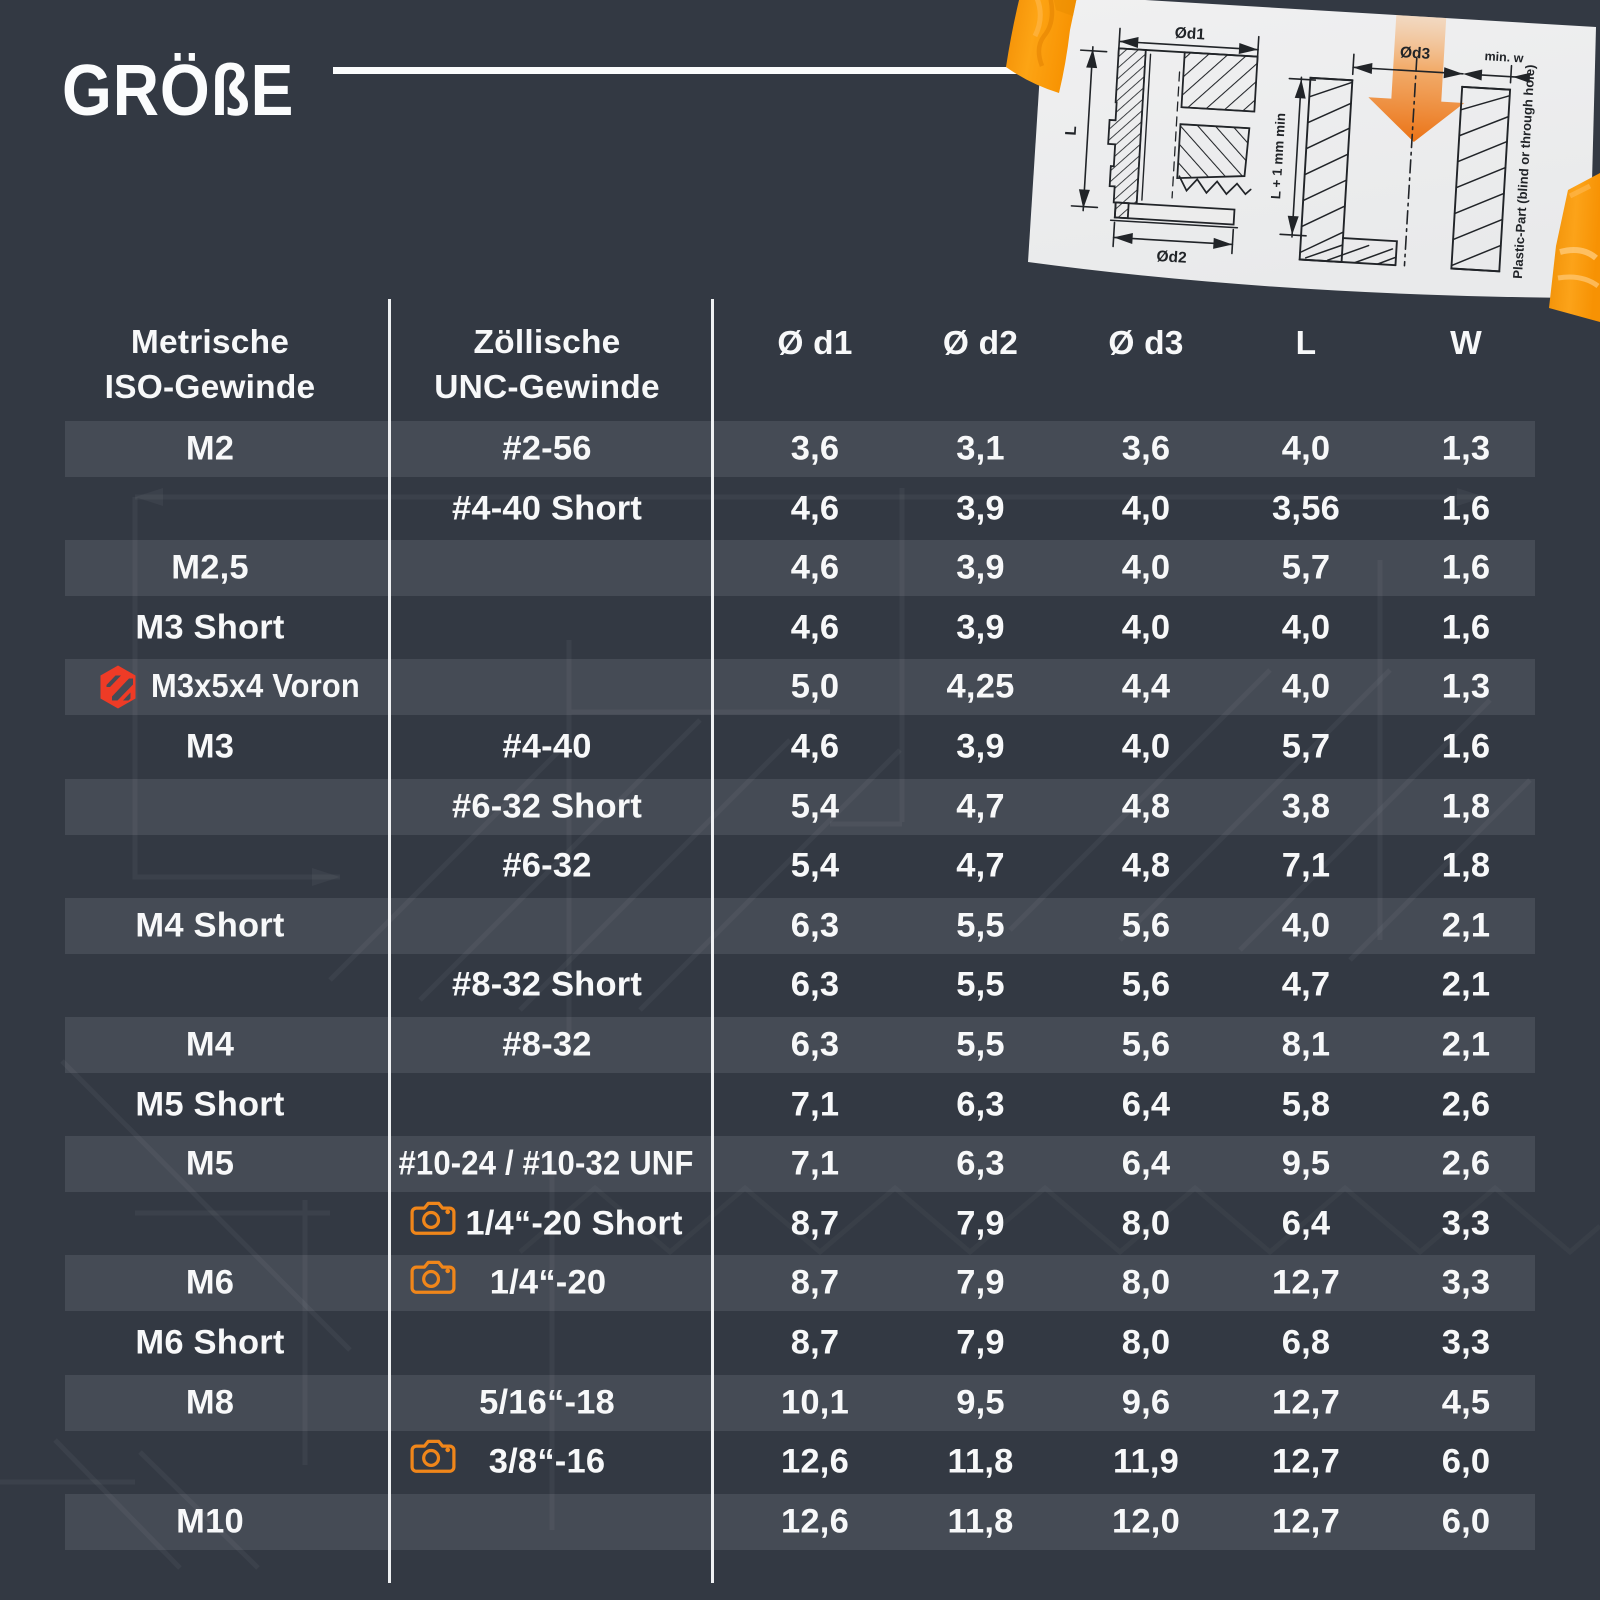  What do you see at coordinates (1278, 155) in the screenshot?
I see `svg-text: L + 1 mm min` at bounding box center [1278, 155].